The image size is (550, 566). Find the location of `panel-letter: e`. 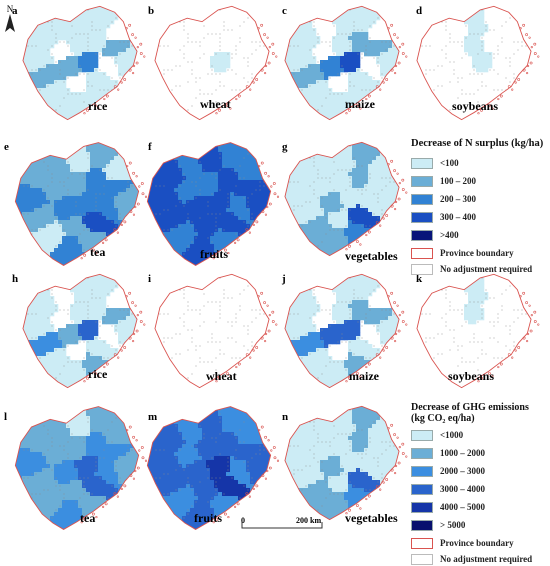

panel-letter: e is located at coordinates (6, 147).